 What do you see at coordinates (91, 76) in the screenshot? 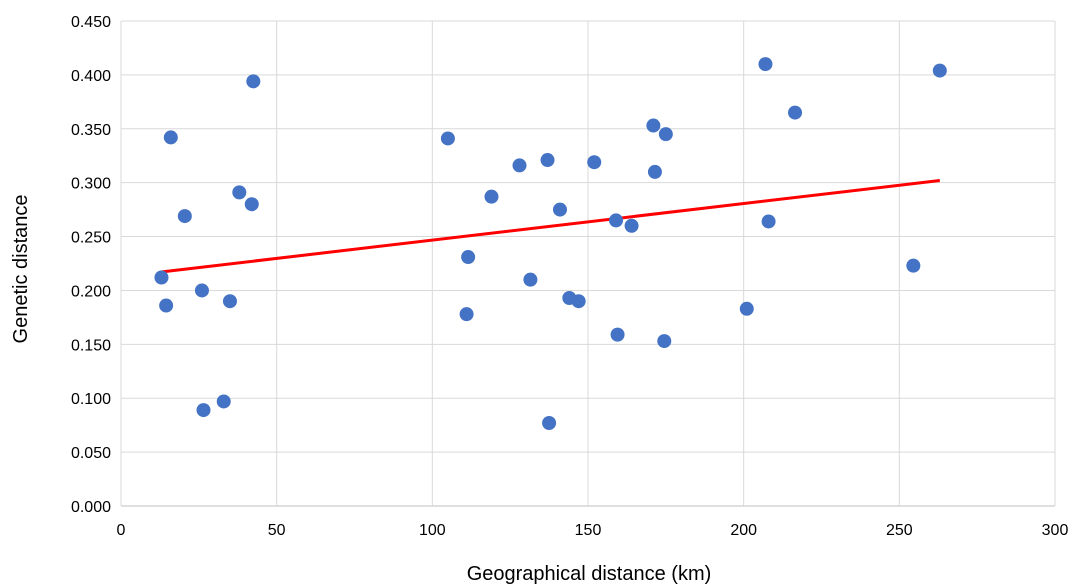
I see `y-tick-label: 0.400` at bounding box center [91, 76].